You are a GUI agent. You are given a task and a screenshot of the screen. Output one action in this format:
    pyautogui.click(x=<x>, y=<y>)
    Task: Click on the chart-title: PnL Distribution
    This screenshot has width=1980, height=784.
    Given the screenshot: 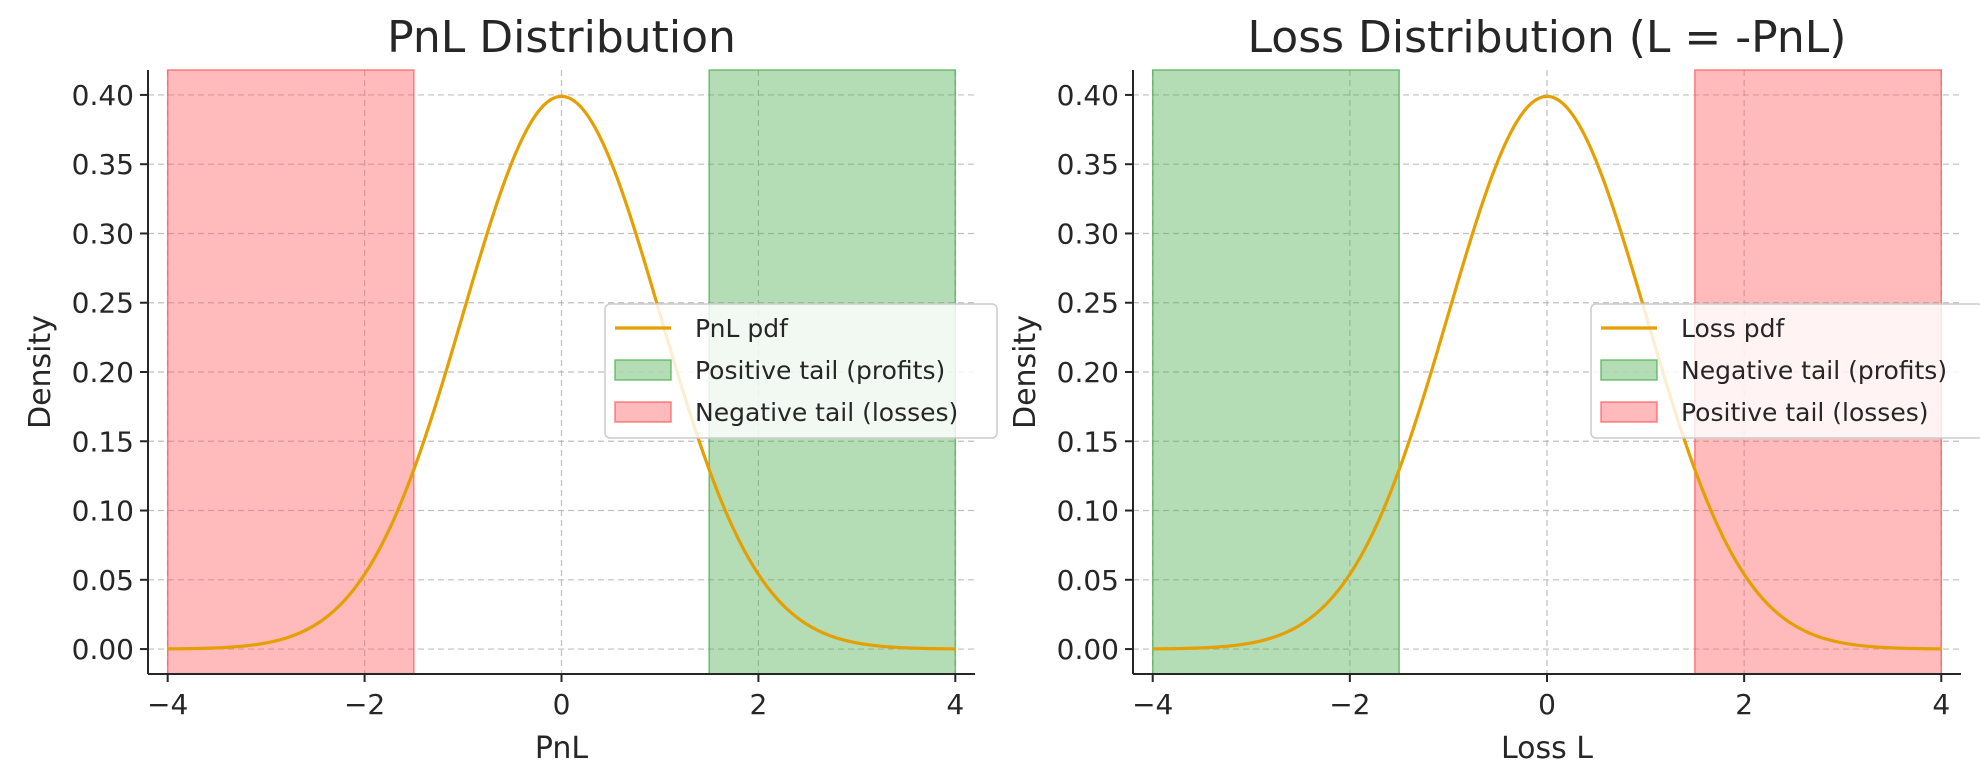 What is the action you would take?
    pyautogui.click(x=561, y=37)
    